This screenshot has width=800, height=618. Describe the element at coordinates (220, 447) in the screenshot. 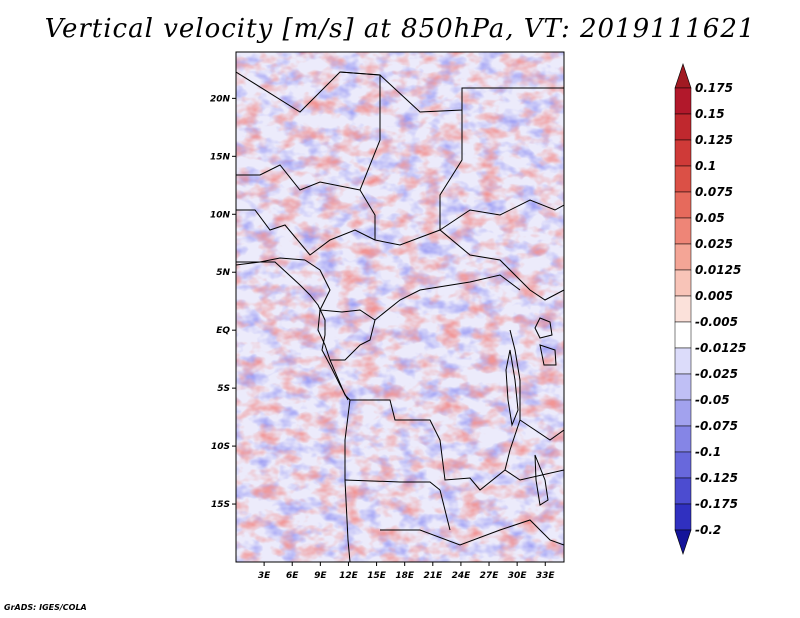

I see `y-tick-label: 10S` at that location.